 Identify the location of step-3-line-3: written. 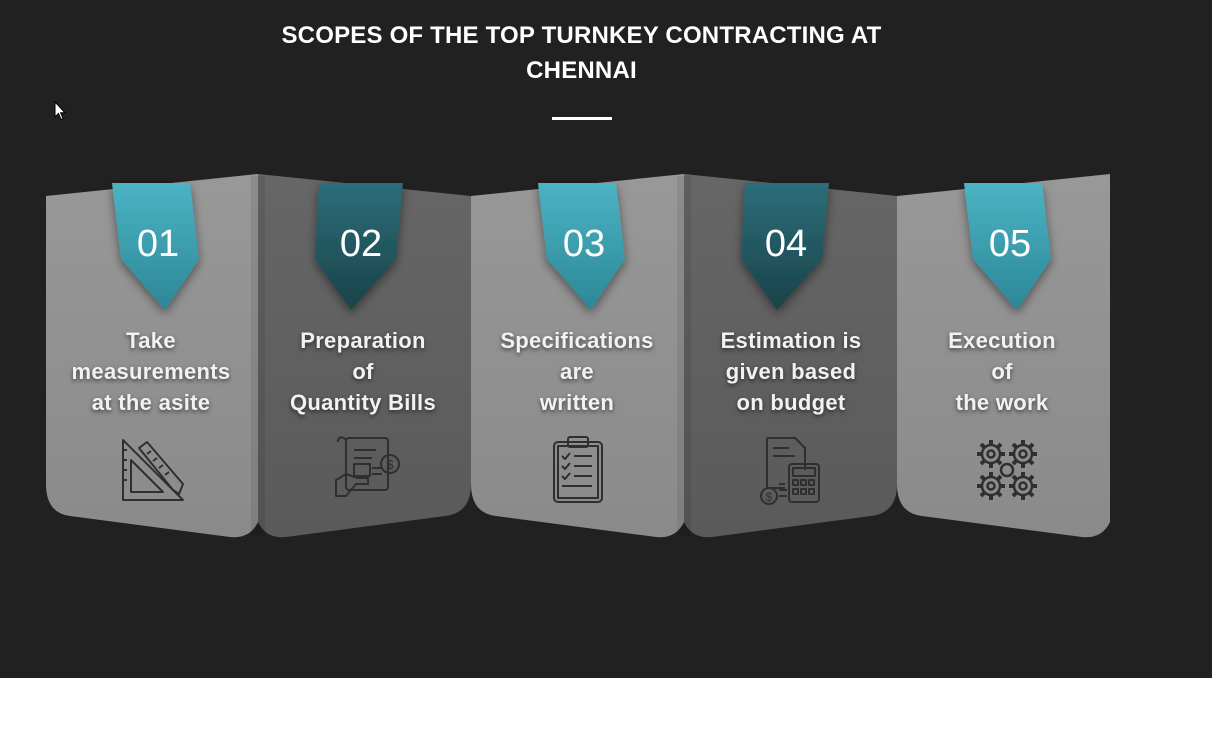
(577, 402).